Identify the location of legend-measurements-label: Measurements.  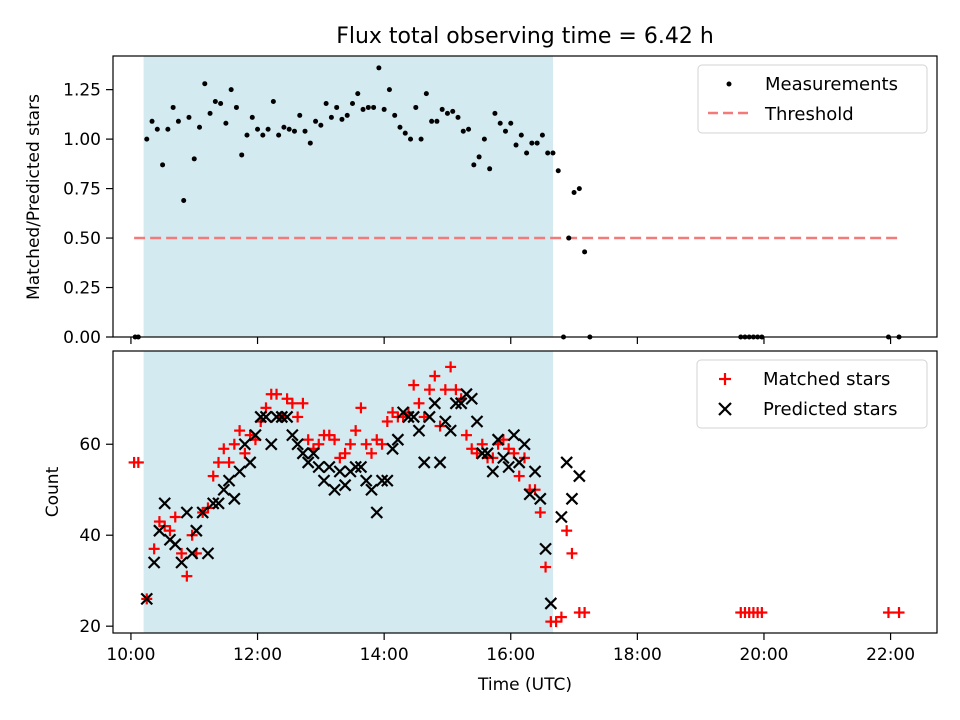
(831, 84).